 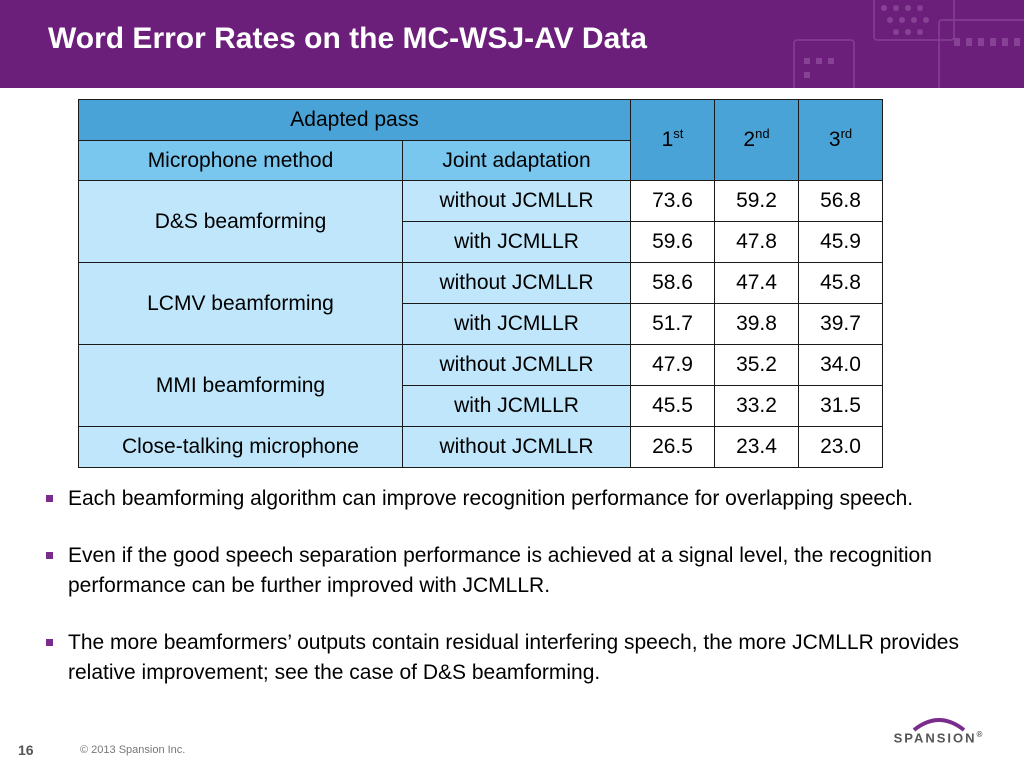 I want to click on value-cell: 51.7, so click(x=672, y=324).